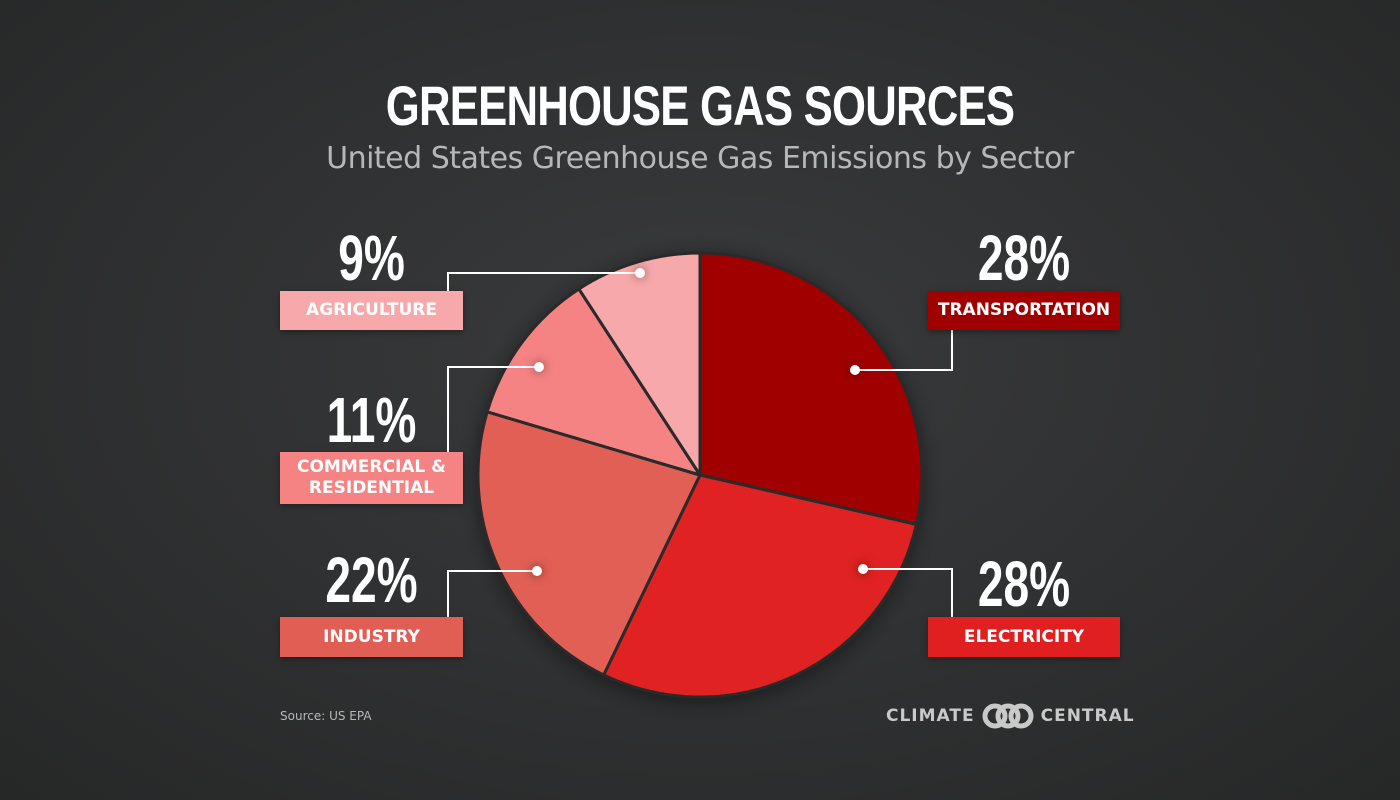 Image resolution: width=1400 pixels, height=800 pixels. Describe the element at coordinates (589, 543) in the screenshot. I see `pie-slice-industry` at that location.